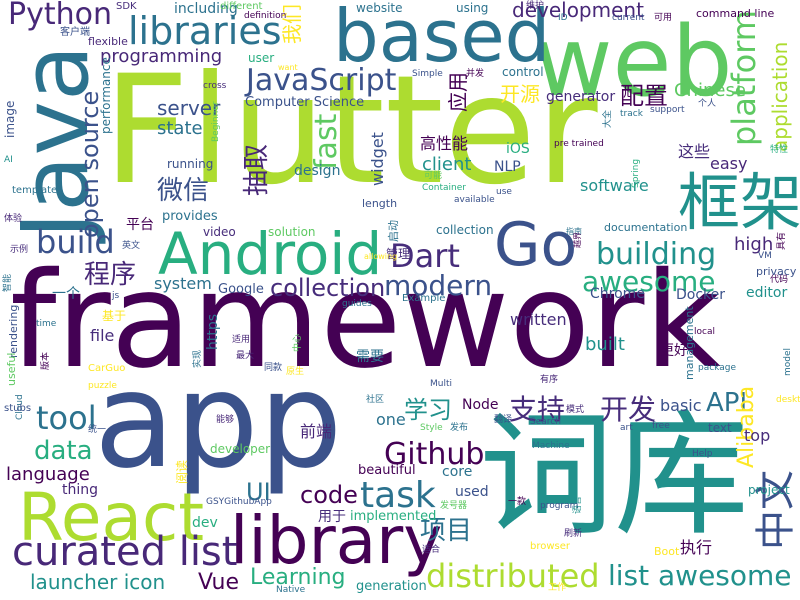  What do you see at coordinates (545, 422) in the screenshot?
I see `word-machine: Search` at bounding box center [545, 422].